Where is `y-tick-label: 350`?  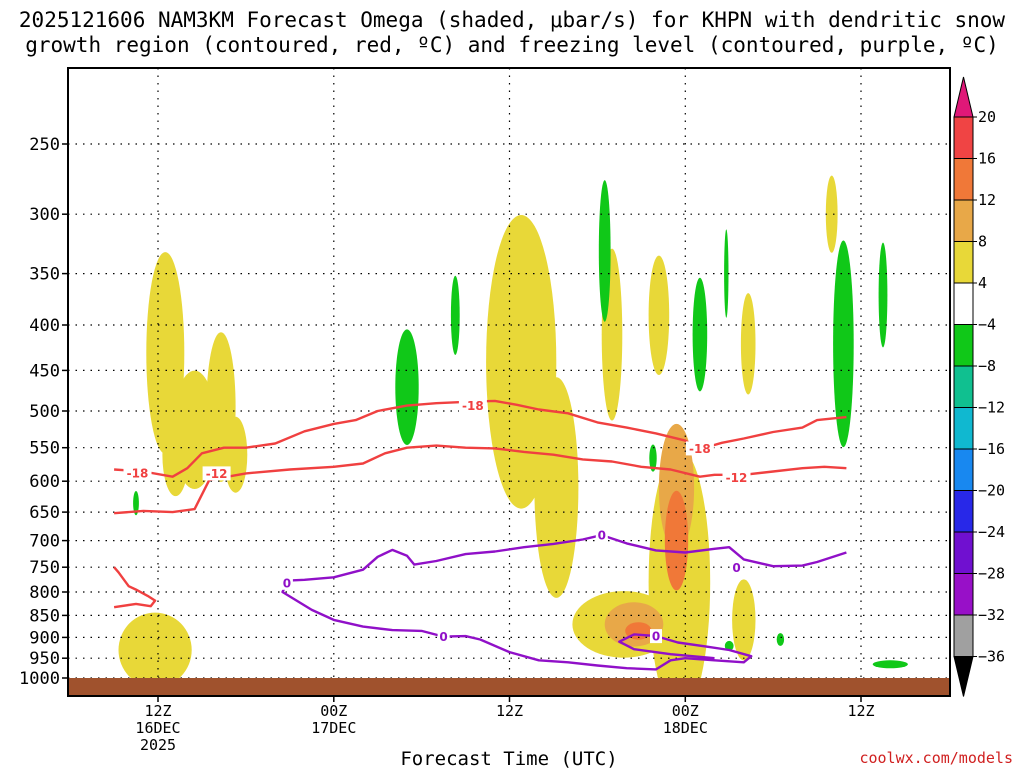 y-tick-label: 350 is located at coordinates (44, 275).